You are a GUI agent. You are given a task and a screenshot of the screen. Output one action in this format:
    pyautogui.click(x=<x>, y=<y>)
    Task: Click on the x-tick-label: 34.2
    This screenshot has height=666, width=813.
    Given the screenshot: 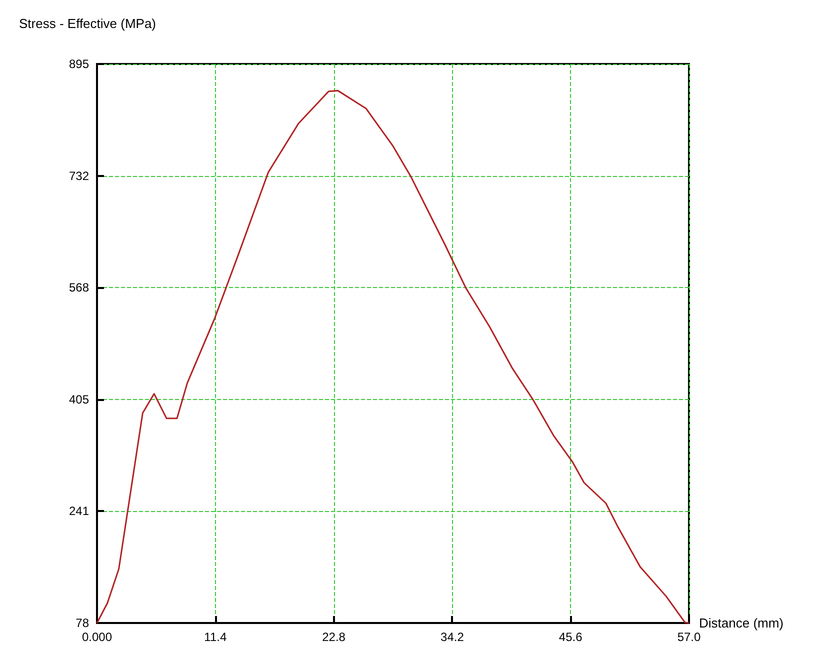 What is the action you would take?
    pyautogui.click(x=452, y=637)
    